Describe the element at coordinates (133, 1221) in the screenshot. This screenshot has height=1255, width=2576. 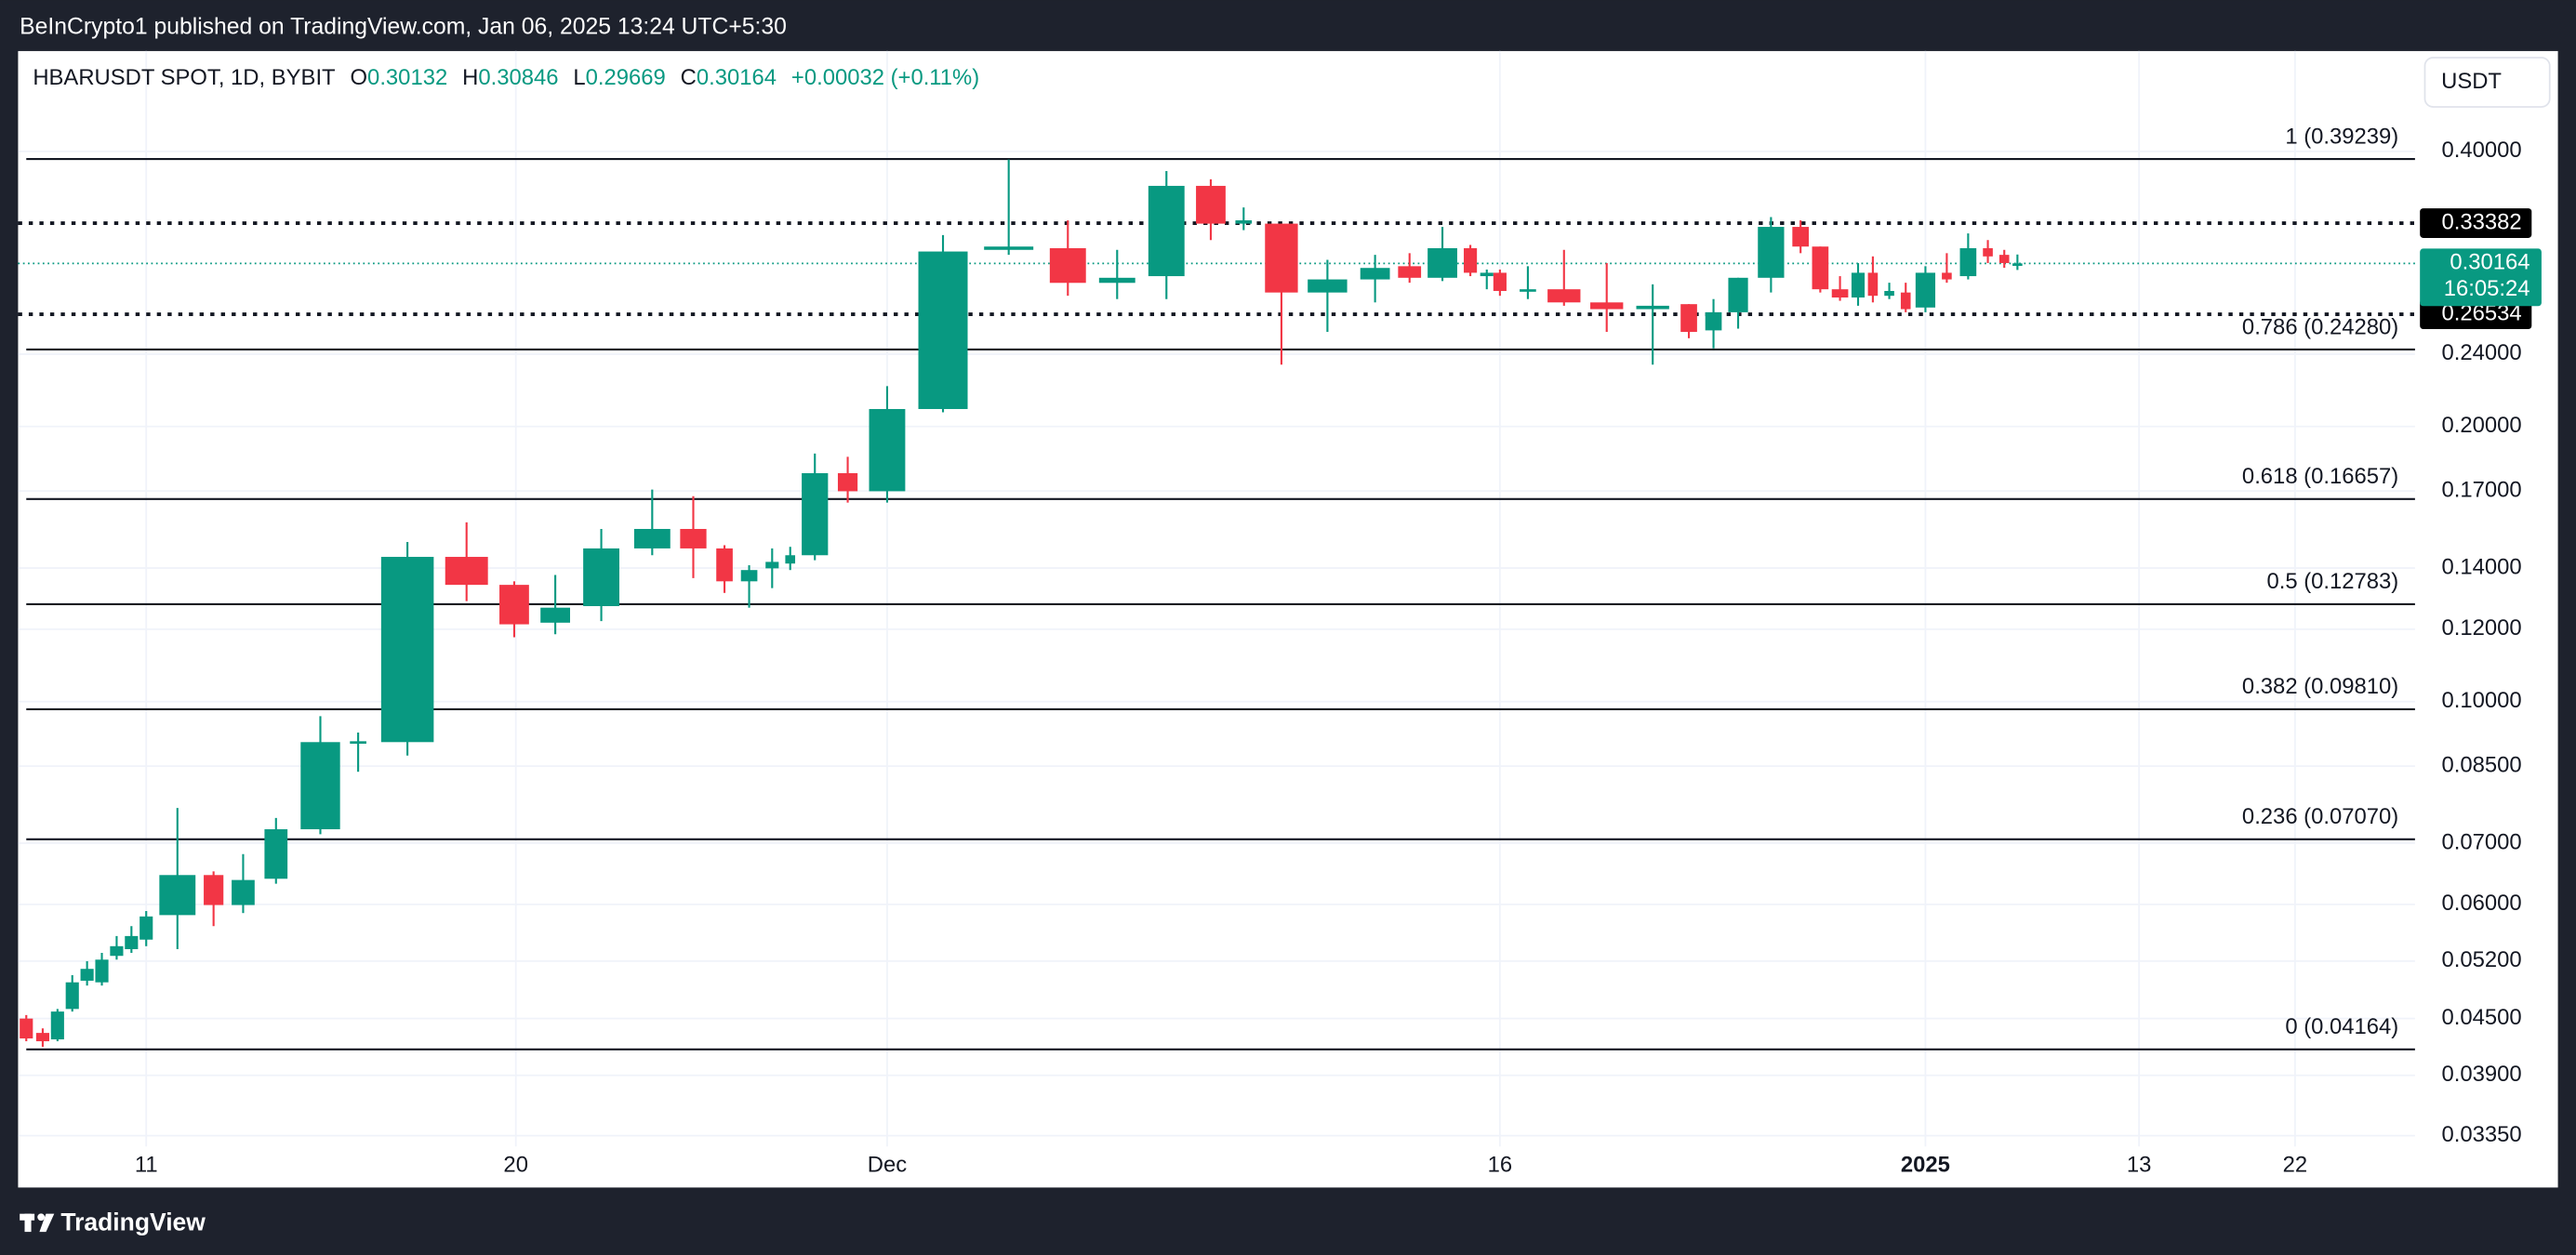
I see `brand: TradingView` at that location.